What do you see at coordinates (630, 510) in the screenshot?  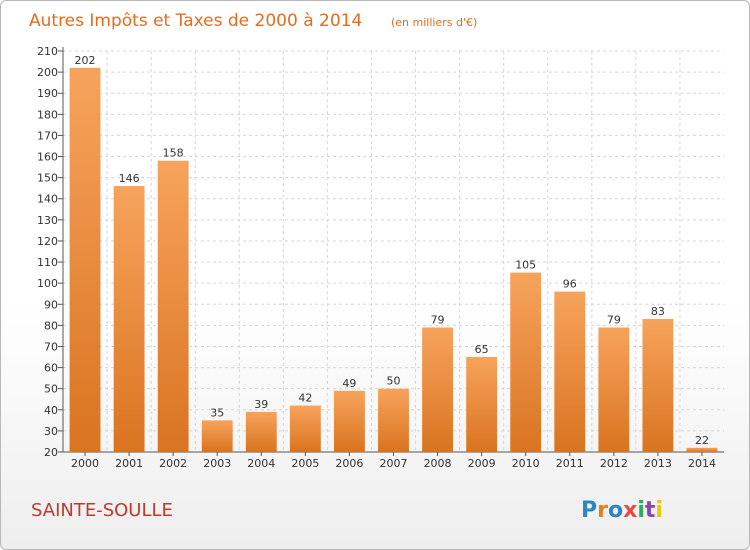 I see `logo-letter: x` at bounding box center [630, 510].